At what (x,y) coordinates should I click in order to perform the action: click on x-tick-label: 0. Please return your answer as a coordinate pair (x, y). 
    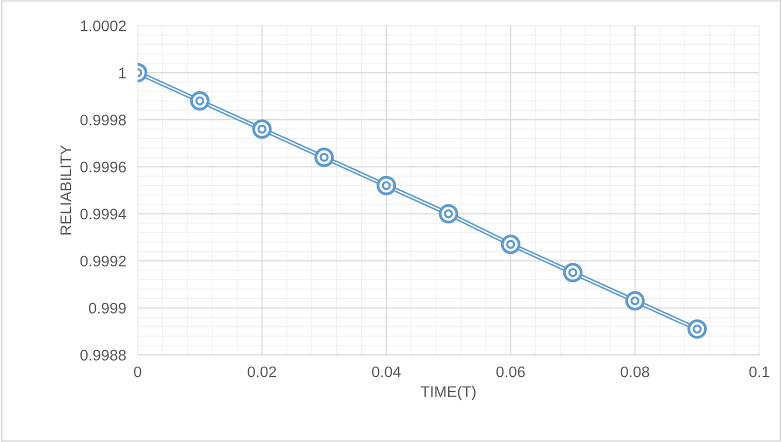
    Looking at the image, I should click on (138, 372).